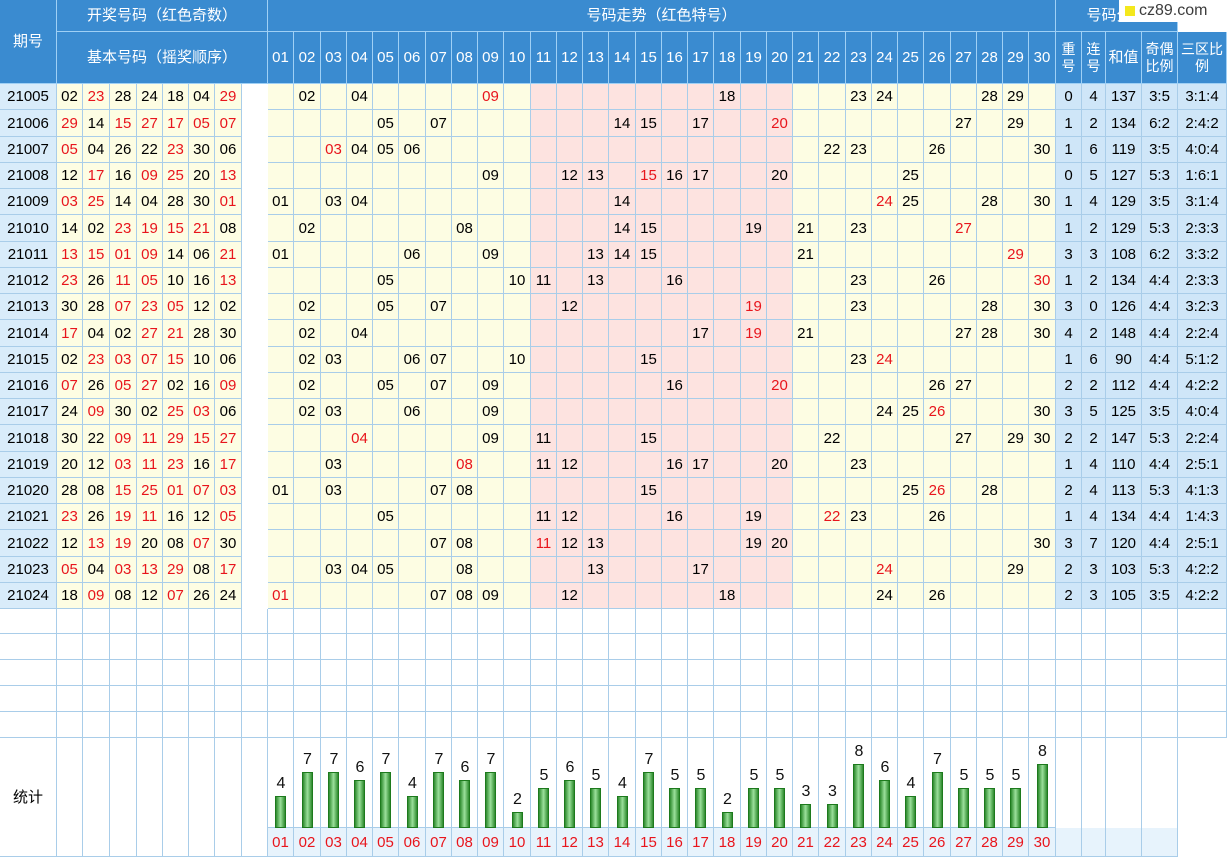 The height and width of the screenshot is (857, 1227). I want to click on zone-ratio: 1:6:1, so click(1202, 176).